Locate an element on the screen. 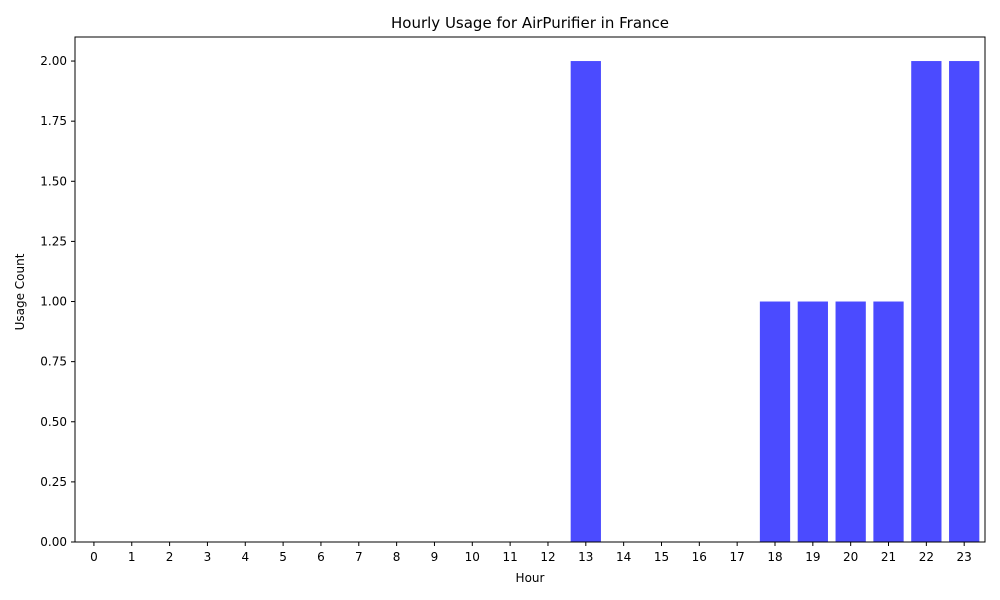  y-tick-label: 1.00 is located at coordinates (53, 302).